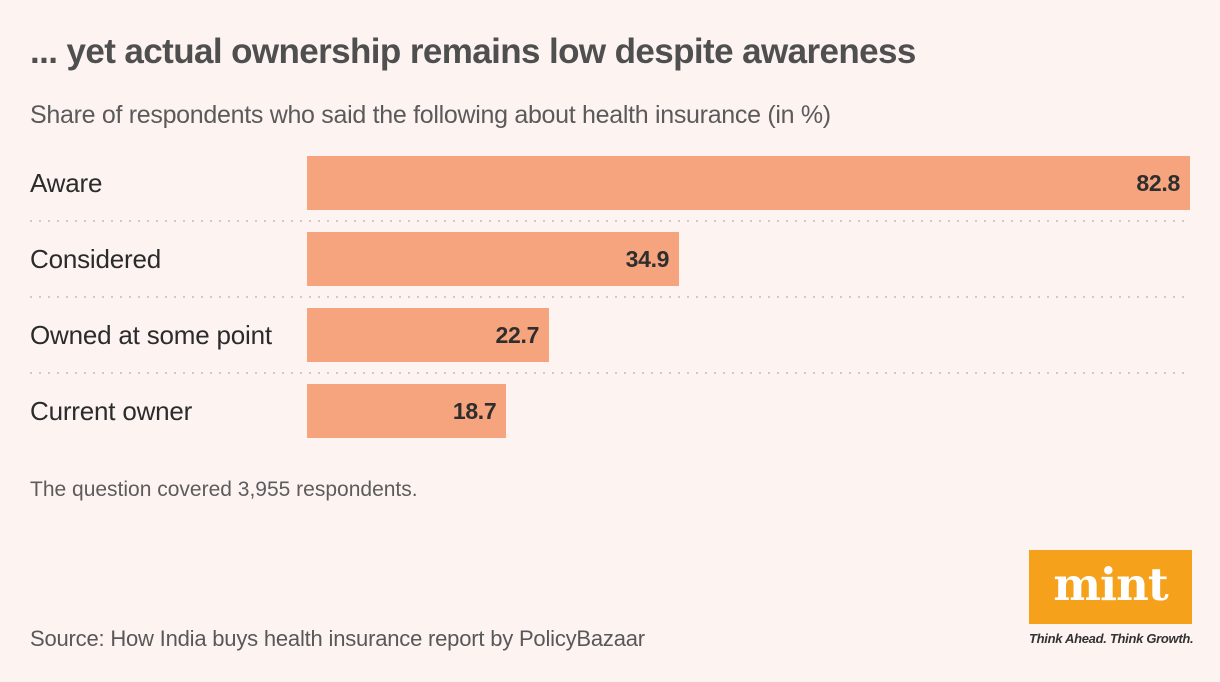 Image resolution: width=1220 pixels, height=682 pixels. Describe the element at coordinates (748, 411) in the screenshot. I see `bar-track: 18.7` at that location.